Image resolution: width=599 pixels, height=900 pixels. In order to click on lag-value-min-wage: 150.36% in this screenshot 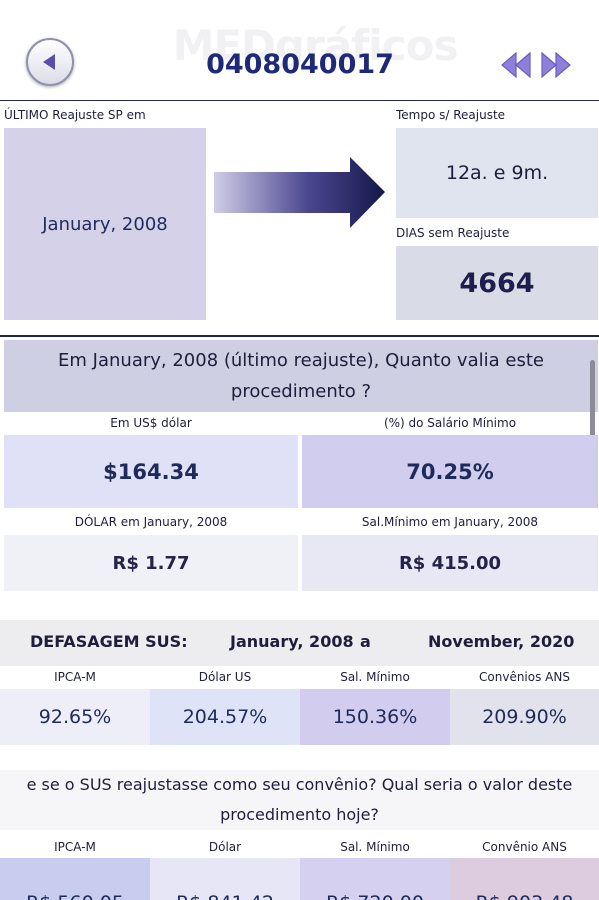, I will do `click(375, 717)`.